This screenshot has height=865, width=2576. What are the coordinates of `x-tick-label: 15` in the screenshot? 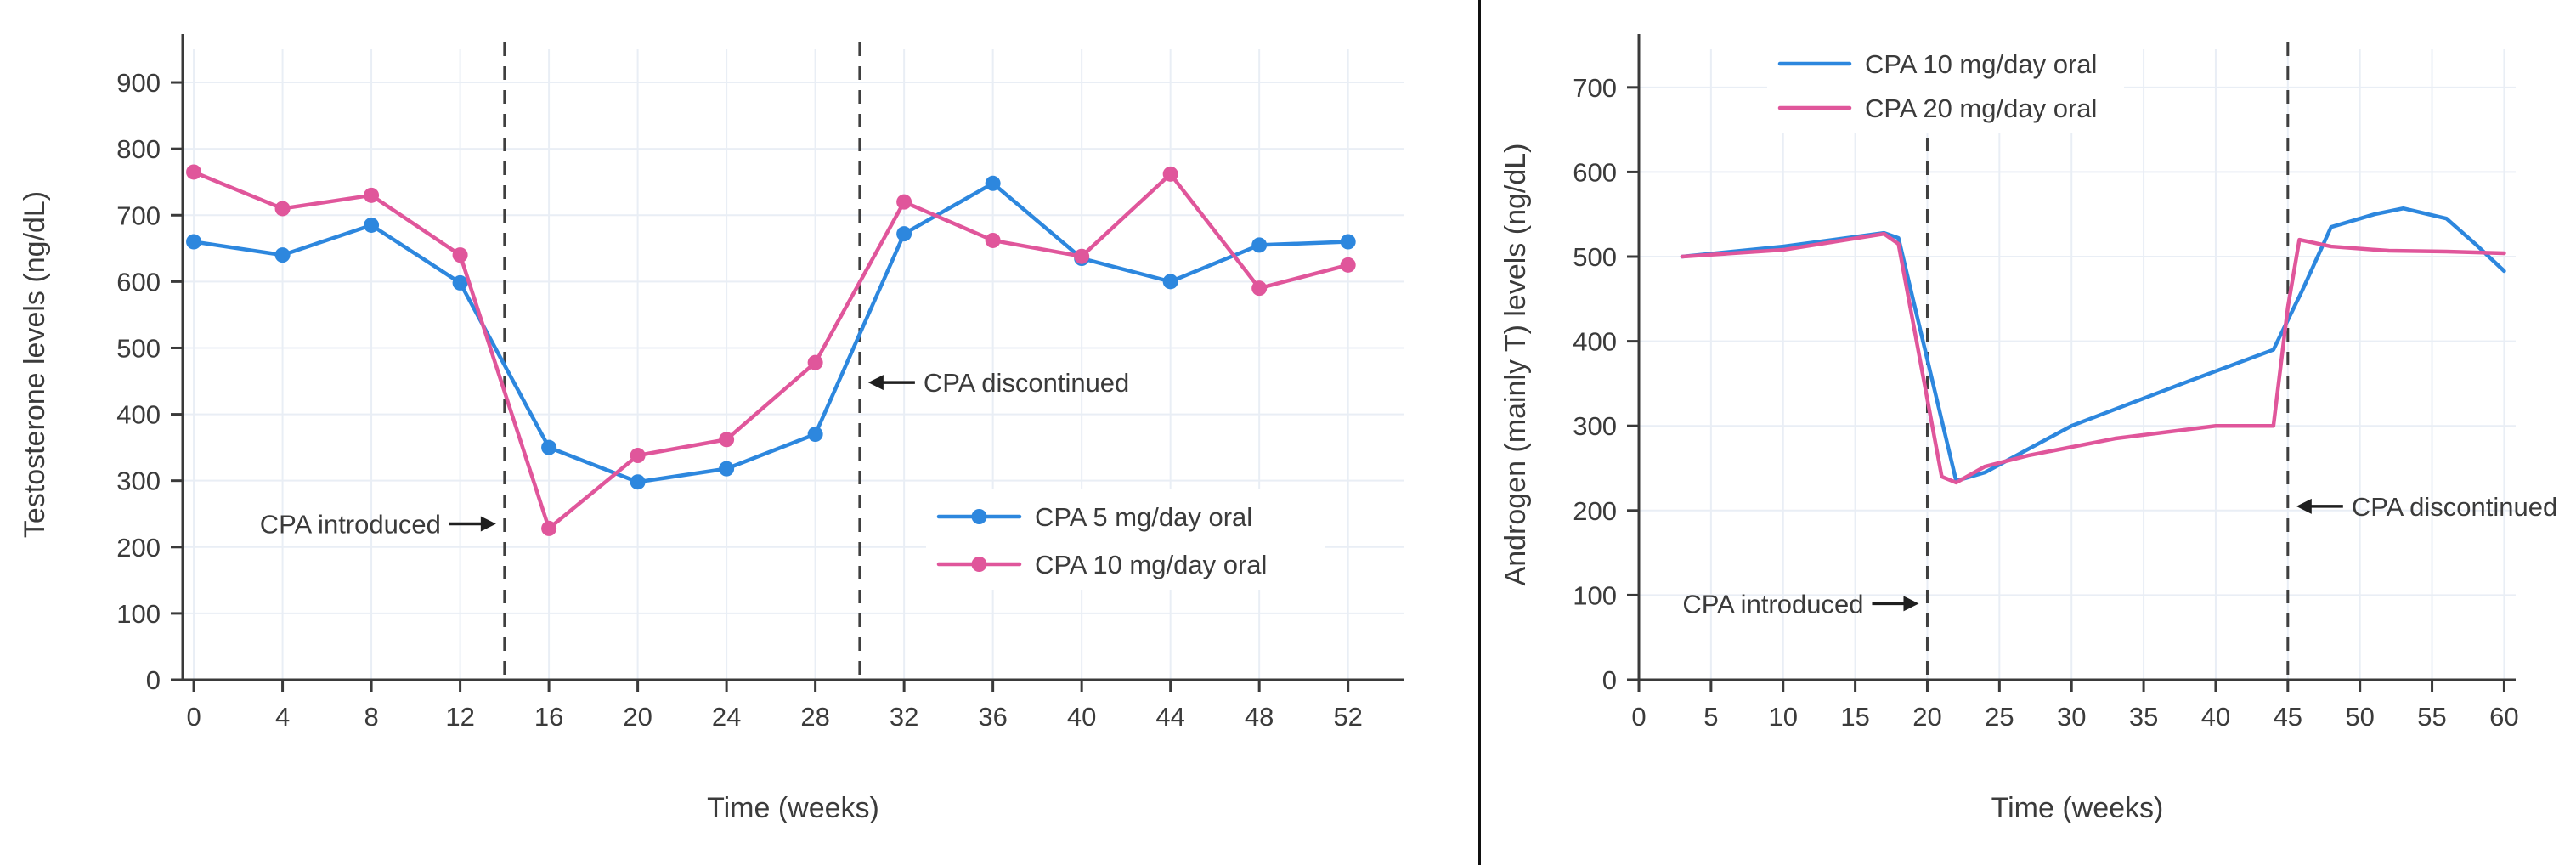 It's located at (1854, 717).